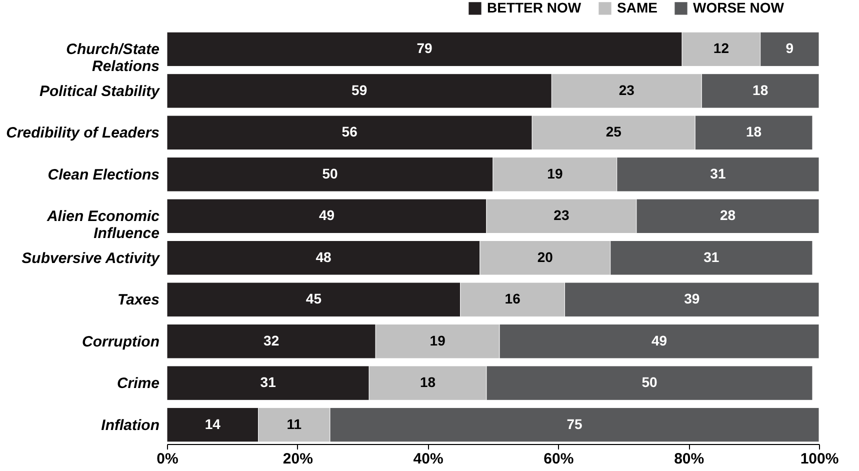 This screenshot has width=859, height=471. I want to click on data-label: 28, so click(728, 215).